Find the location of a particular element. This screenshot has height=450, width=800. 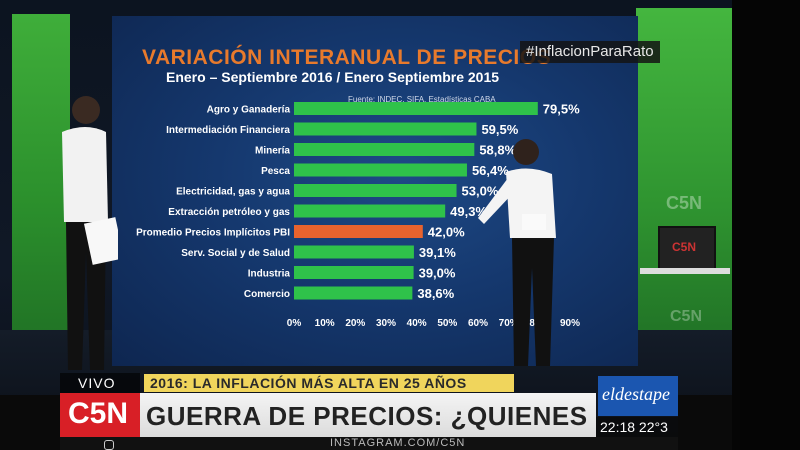

headline-kicker: 2016: LA INFLACIÓN MÁS ALTA EN 25 AÑOS is located at coordinates (329, 383).